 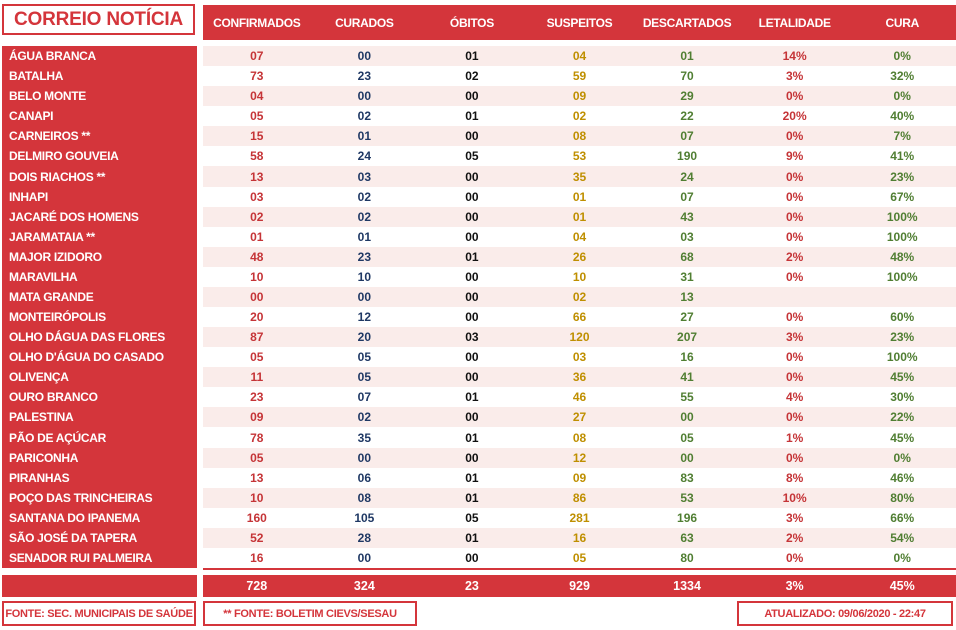 I want to click on table-row: 05 02 01 02 22 20% 40%, so click(x=579, y=116).